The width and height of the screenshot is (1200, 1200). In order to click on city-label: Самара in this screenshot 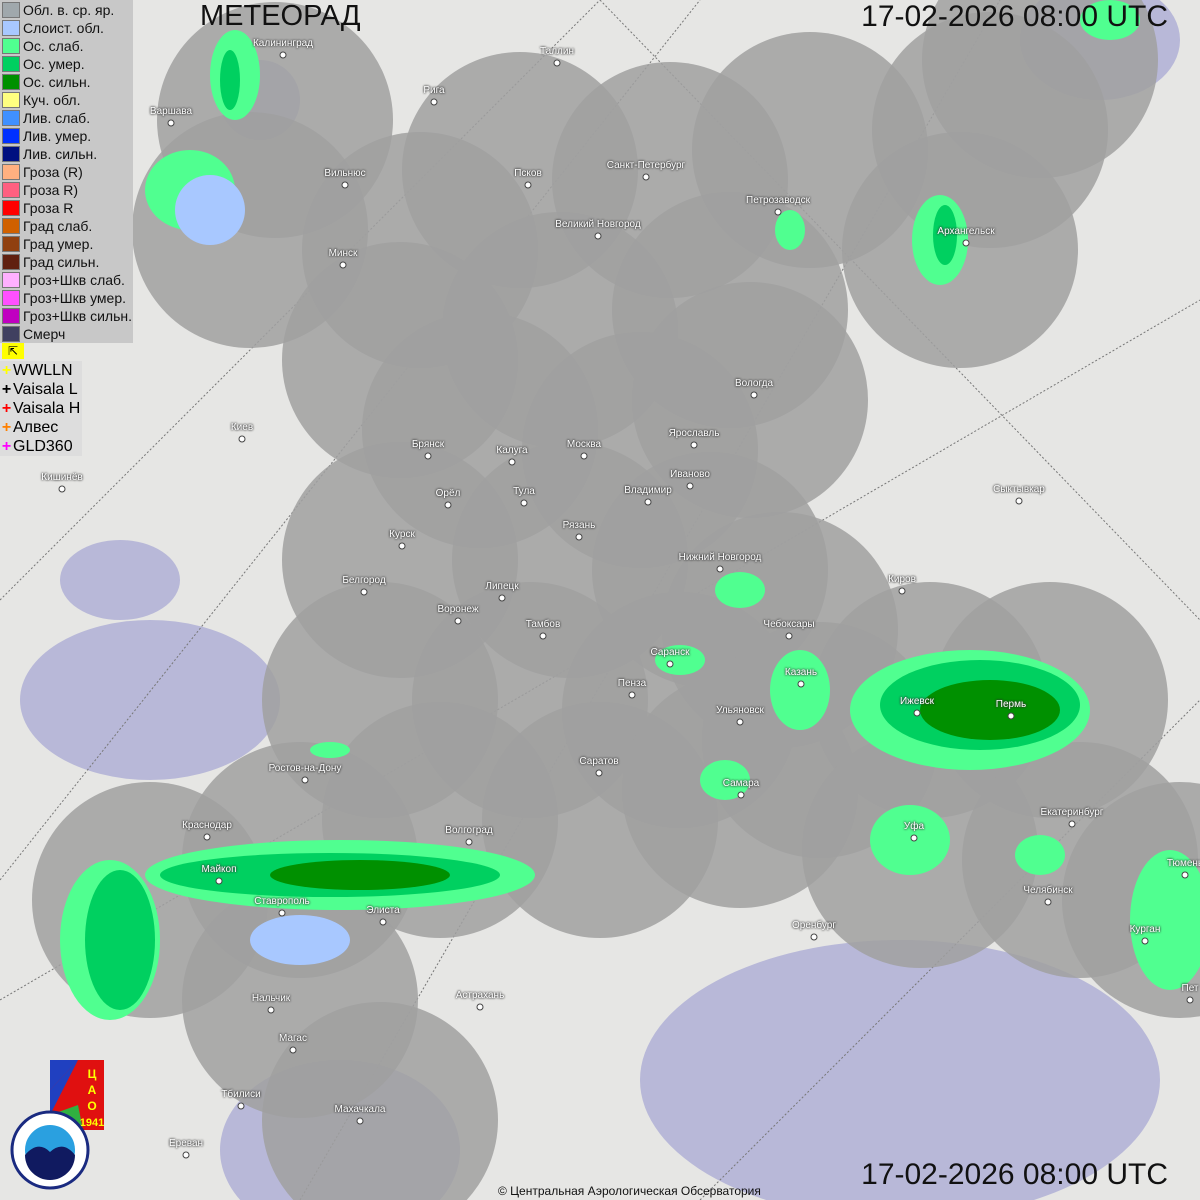, I will do `click(741, 783)`.